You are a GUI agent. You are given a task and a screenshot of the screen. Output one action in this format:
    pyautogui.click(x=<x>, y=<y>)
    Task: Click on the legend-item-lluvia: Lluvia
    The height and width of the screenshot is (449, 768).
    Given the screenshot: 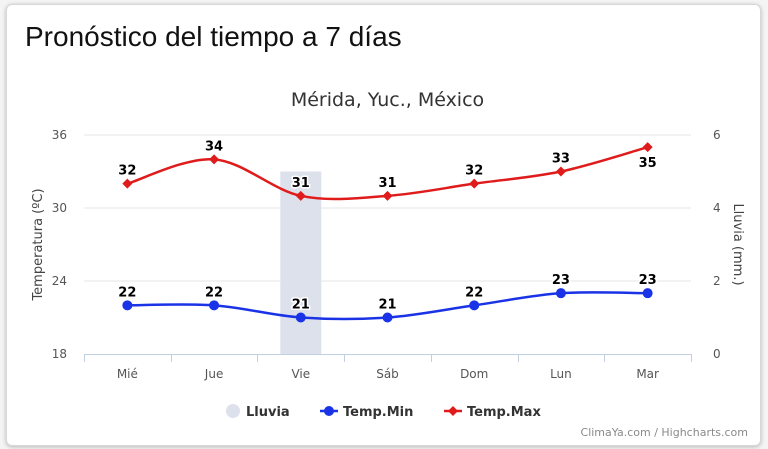 What is the action you would take?
    pyautogui.click(x=258, y=412)
    